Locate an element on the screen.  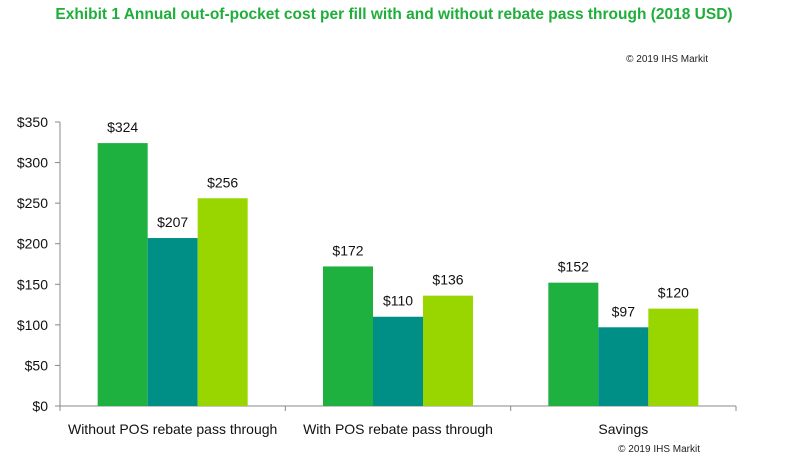
category-label: With POS rebate pass through is located at coordinates (398, 429).